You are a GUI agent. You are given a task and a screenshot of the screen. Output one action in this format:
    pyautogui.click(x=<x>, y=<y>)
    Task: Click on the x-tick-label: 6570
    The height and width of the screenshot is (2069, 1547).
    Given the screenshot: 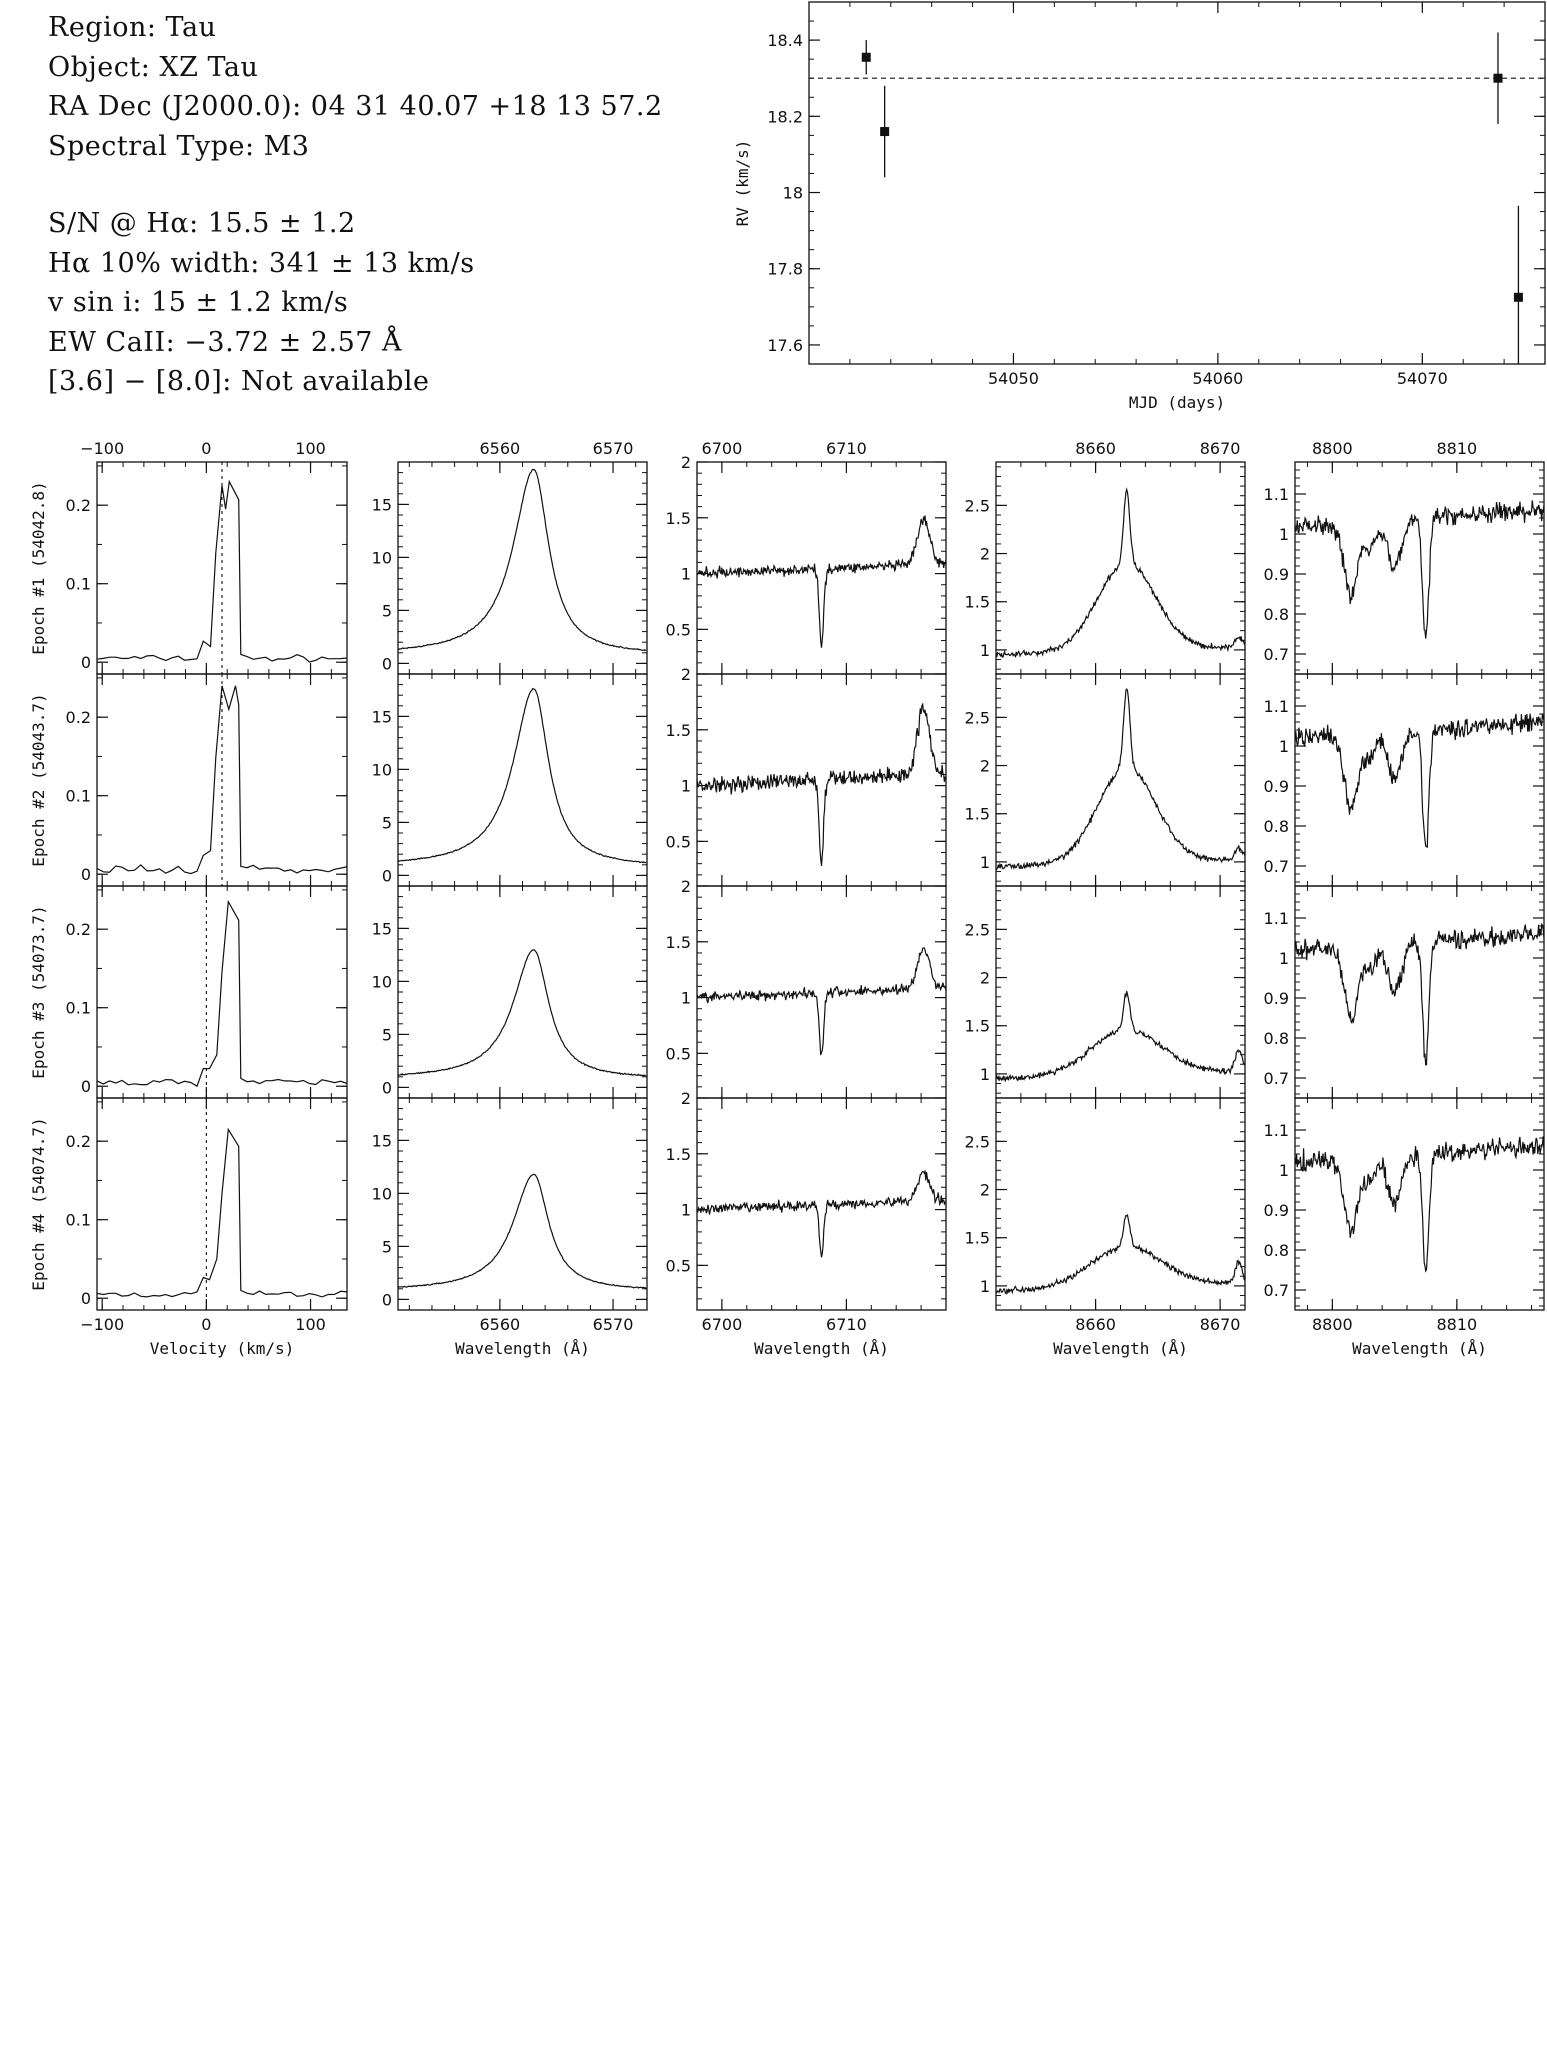 What is the action you would take?
    pyautogui.click(x=613, y=1324)
    